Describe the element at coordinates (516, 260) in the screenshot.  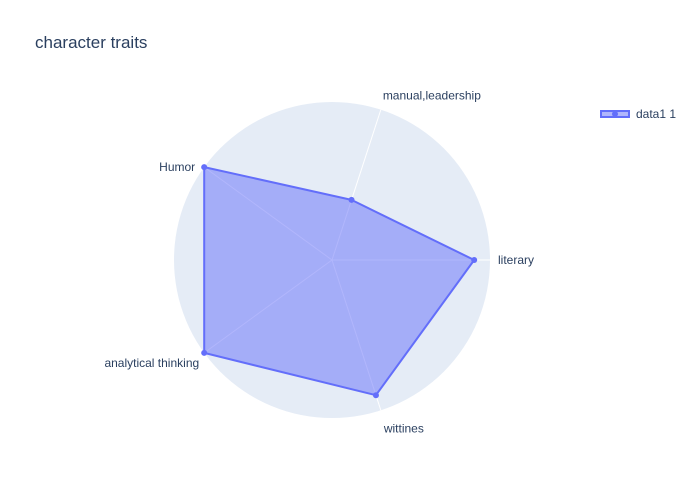
I see `category-label: literary` at that location.